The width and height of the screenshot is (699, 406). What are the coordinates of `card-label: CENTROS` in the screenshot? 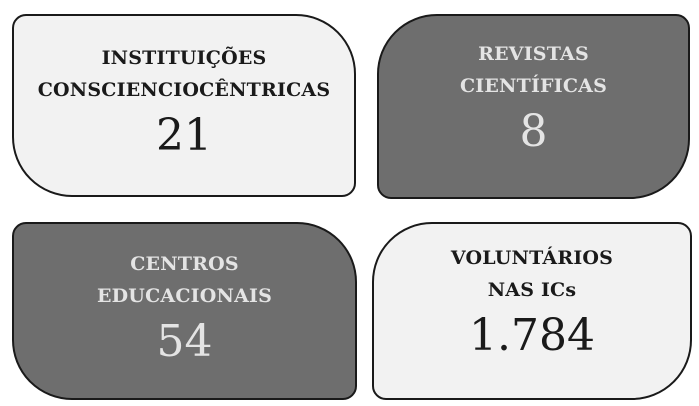 It's located at (184, 264).